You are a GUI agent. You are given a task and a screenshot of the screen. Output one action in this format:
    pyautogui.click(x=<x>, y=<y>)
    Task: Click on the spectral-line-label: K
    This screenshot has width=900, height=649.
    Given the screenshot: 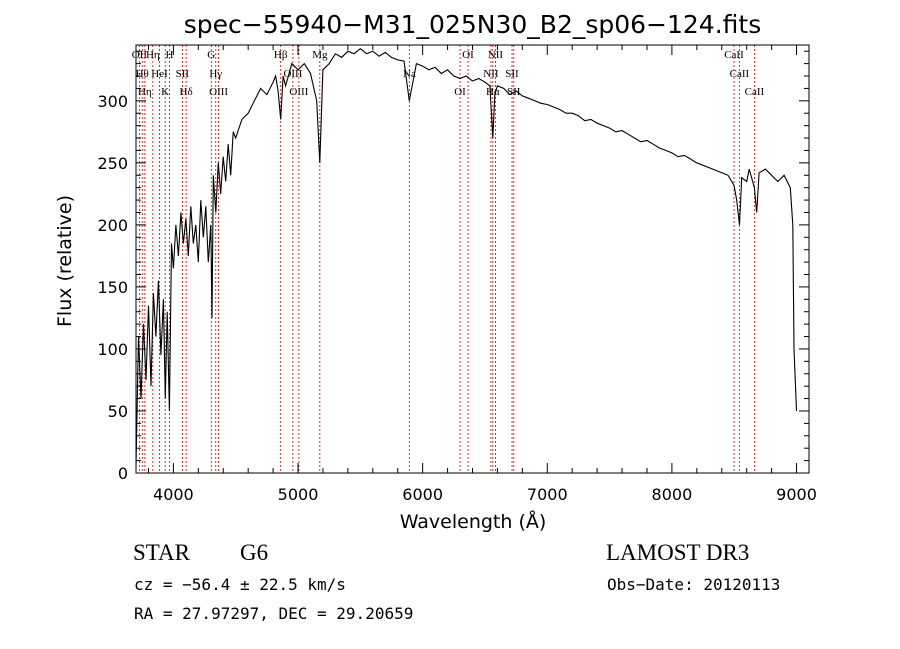 What is the action you would take?
    pyautogui.click(x=165, y=92)
    